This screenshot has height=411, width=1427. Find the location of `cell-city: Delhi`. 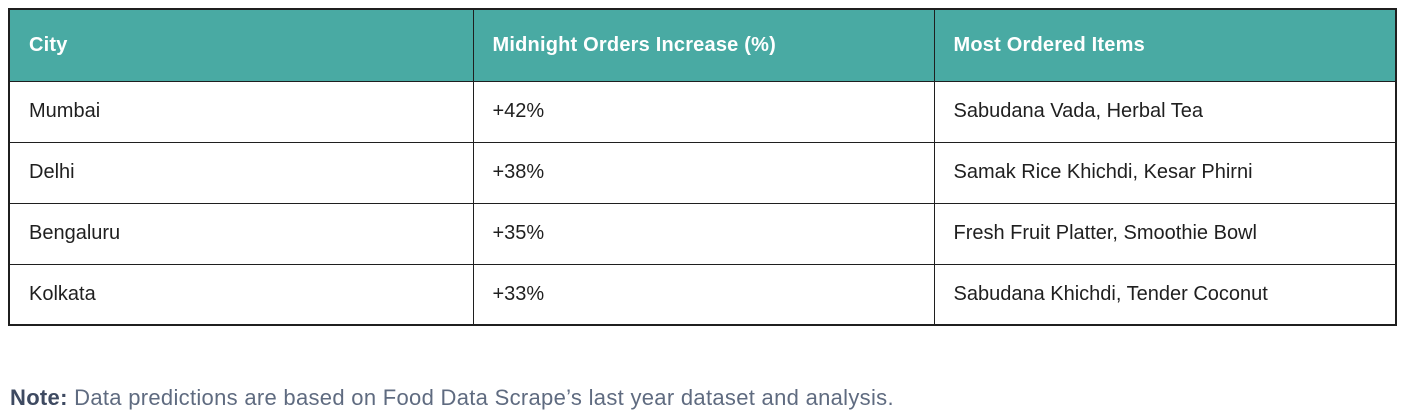

cell-city: Delhi is located at coordinates (241, 172).